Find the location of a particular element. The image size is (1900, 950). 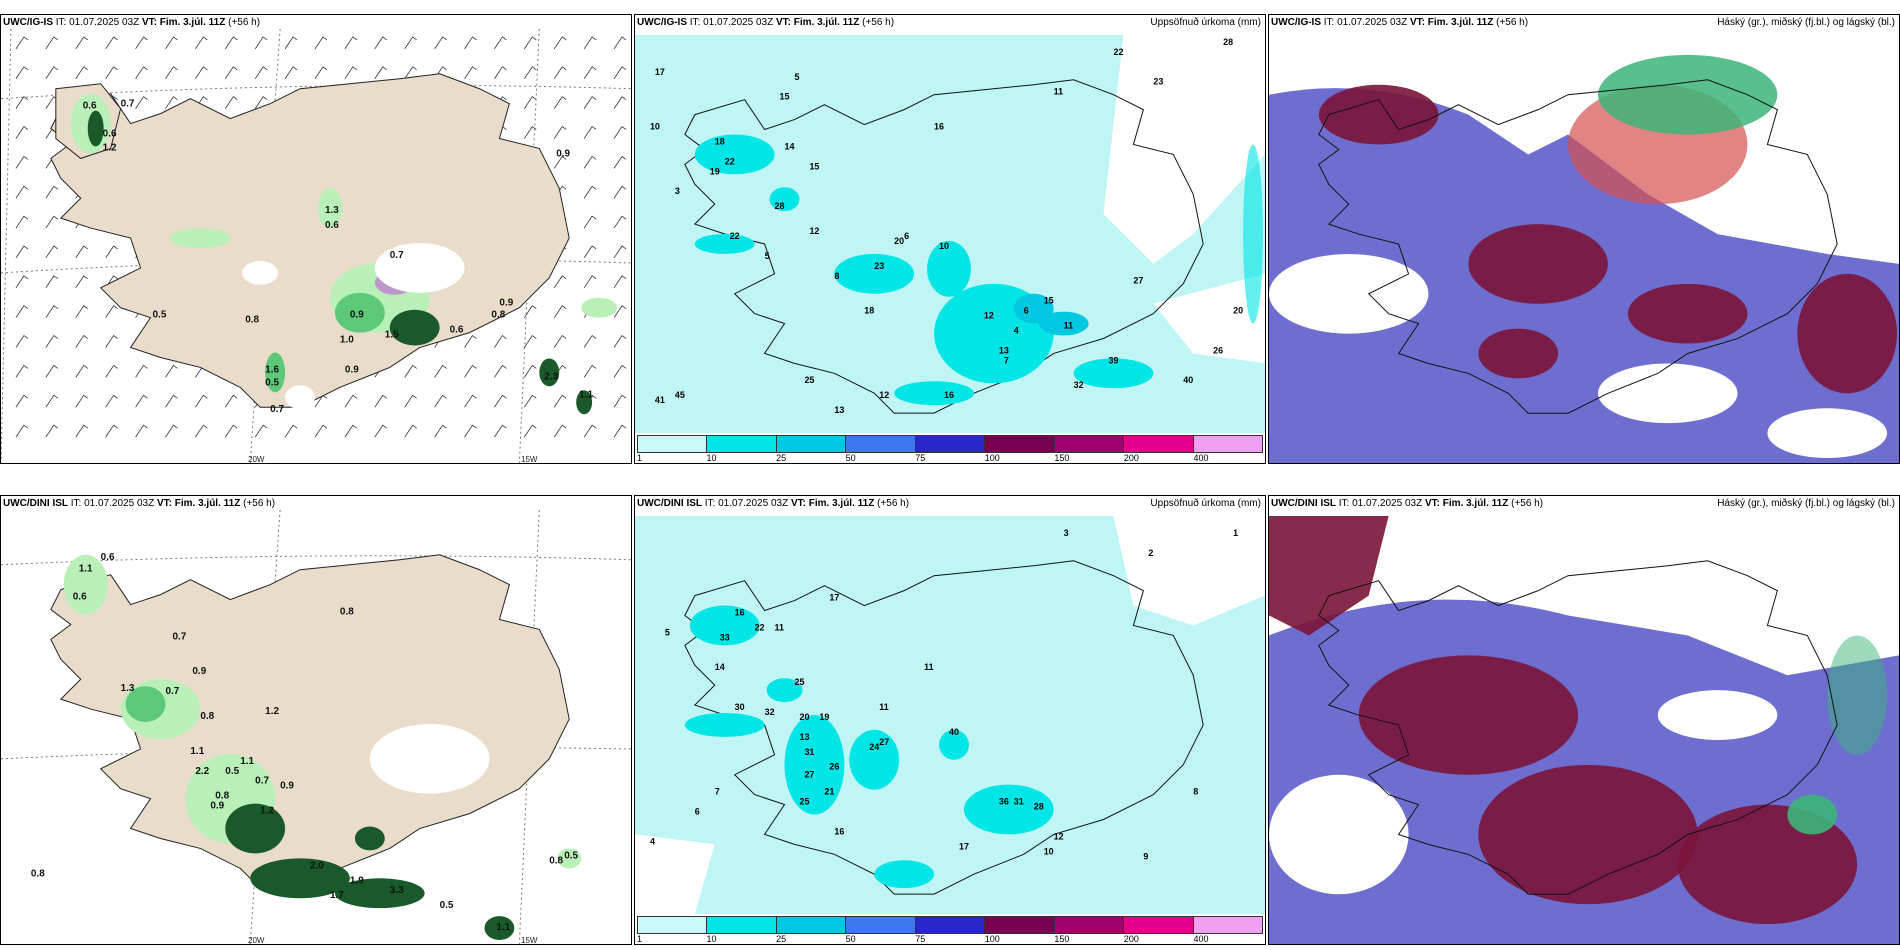

svg-text: 18 is located at coordinates (720, 141).